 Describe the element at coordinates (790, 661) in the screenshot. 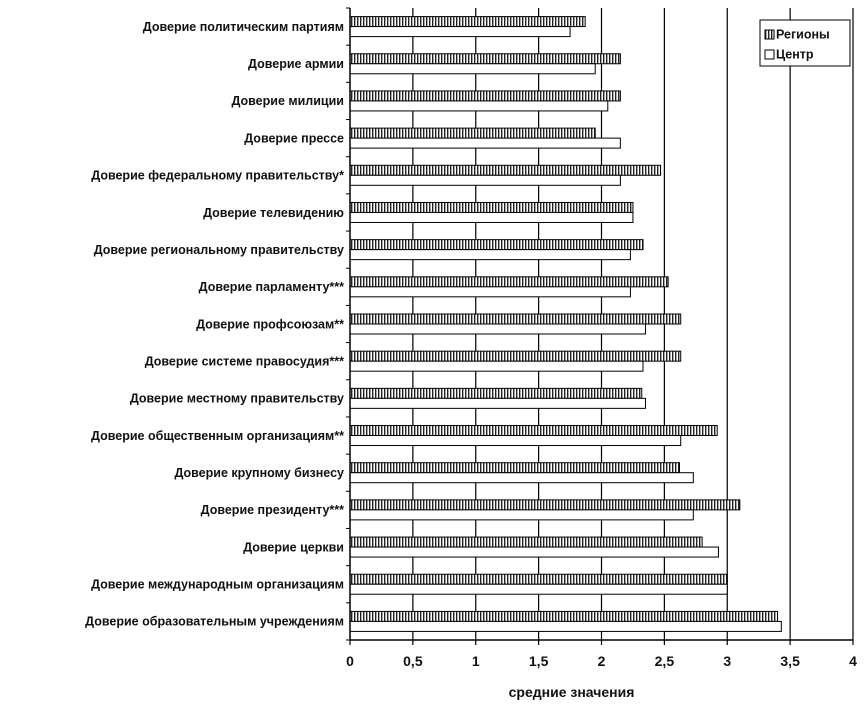

I see `x-tick-label: 3,5` at that location.